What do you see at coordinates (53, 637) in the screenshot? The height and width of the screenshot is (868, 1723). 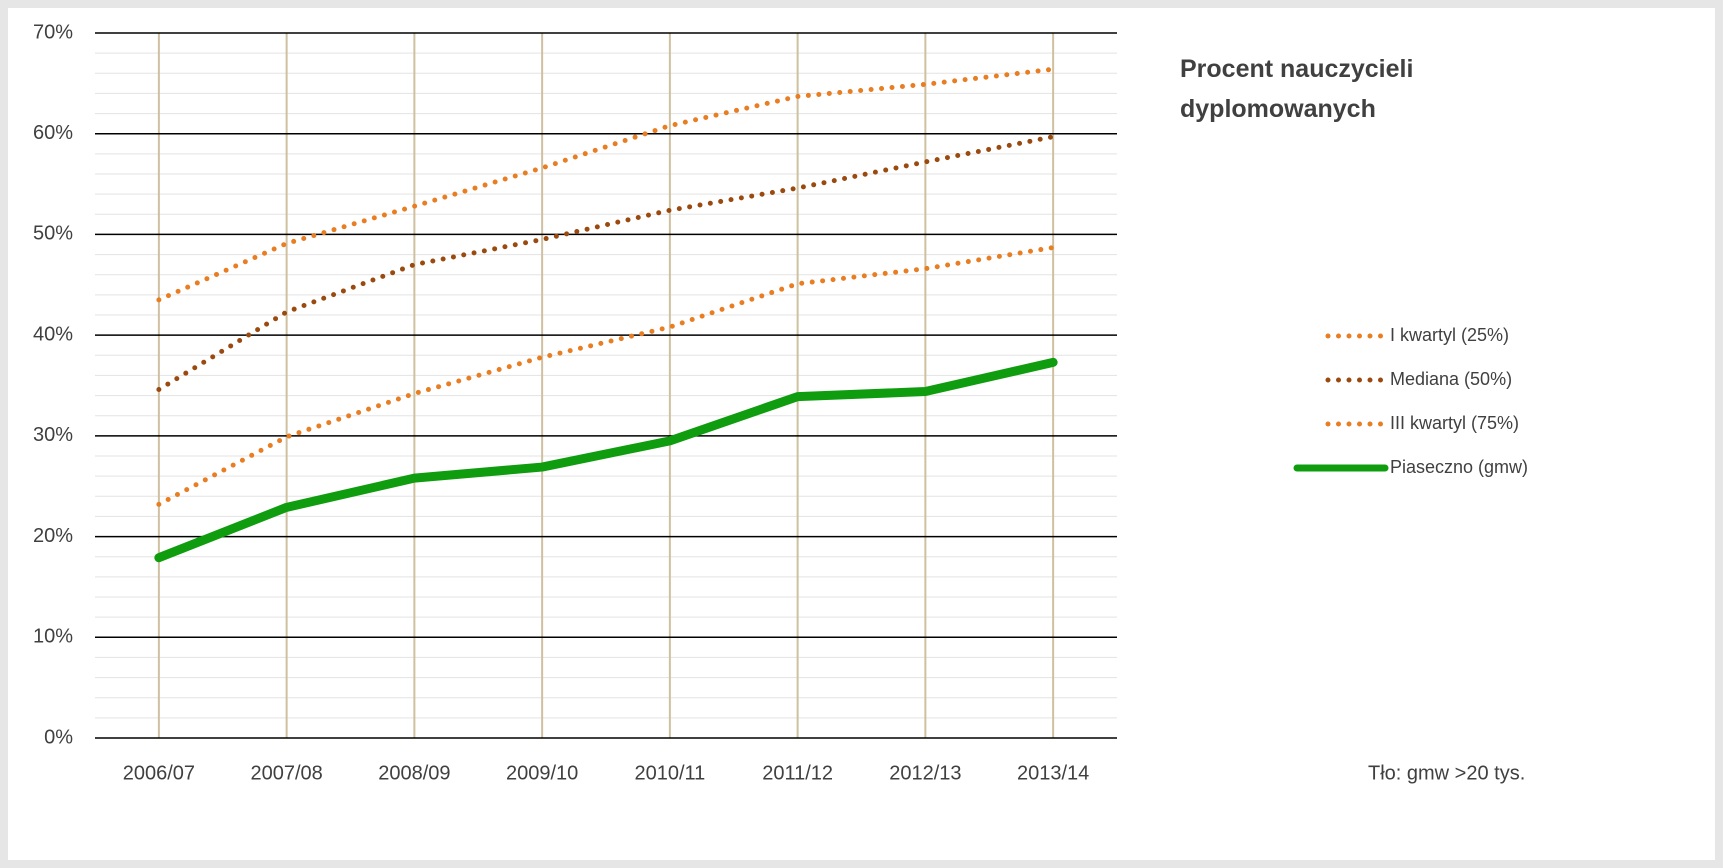 I see `y-tick-label: 10%` at bounding box center [53, 637].